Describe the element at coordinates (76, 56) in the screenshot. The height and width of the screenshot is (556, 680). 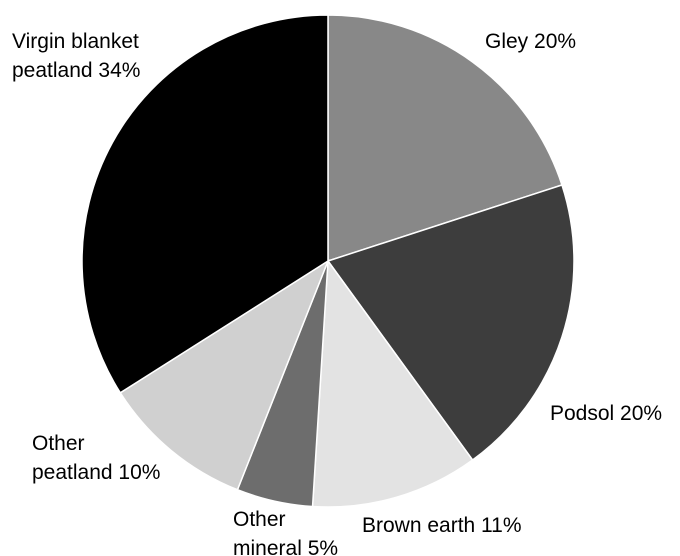
I see `pie-slice-label-5: Virgin blanket peatland 34%` at that location.